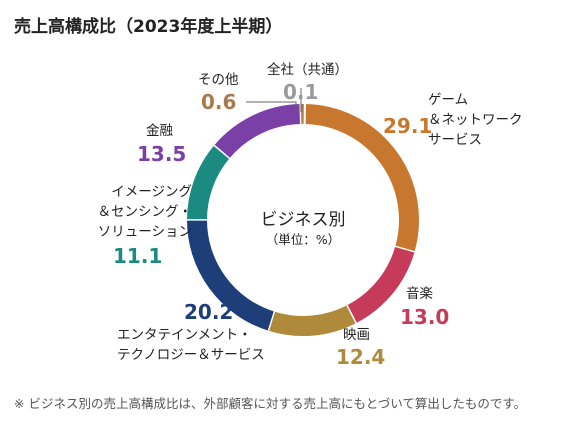 This screenshot has width=583, height=427. What do you see at coordinates (162, 154) in the screenshot?
I see `value-finance: 13.5` at bounding box center [162, 154].